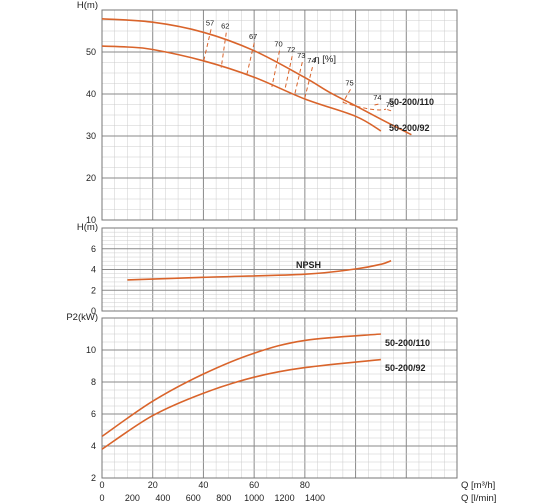  I want to click on efficiency-axis-label: η [%], so click(325, 59).